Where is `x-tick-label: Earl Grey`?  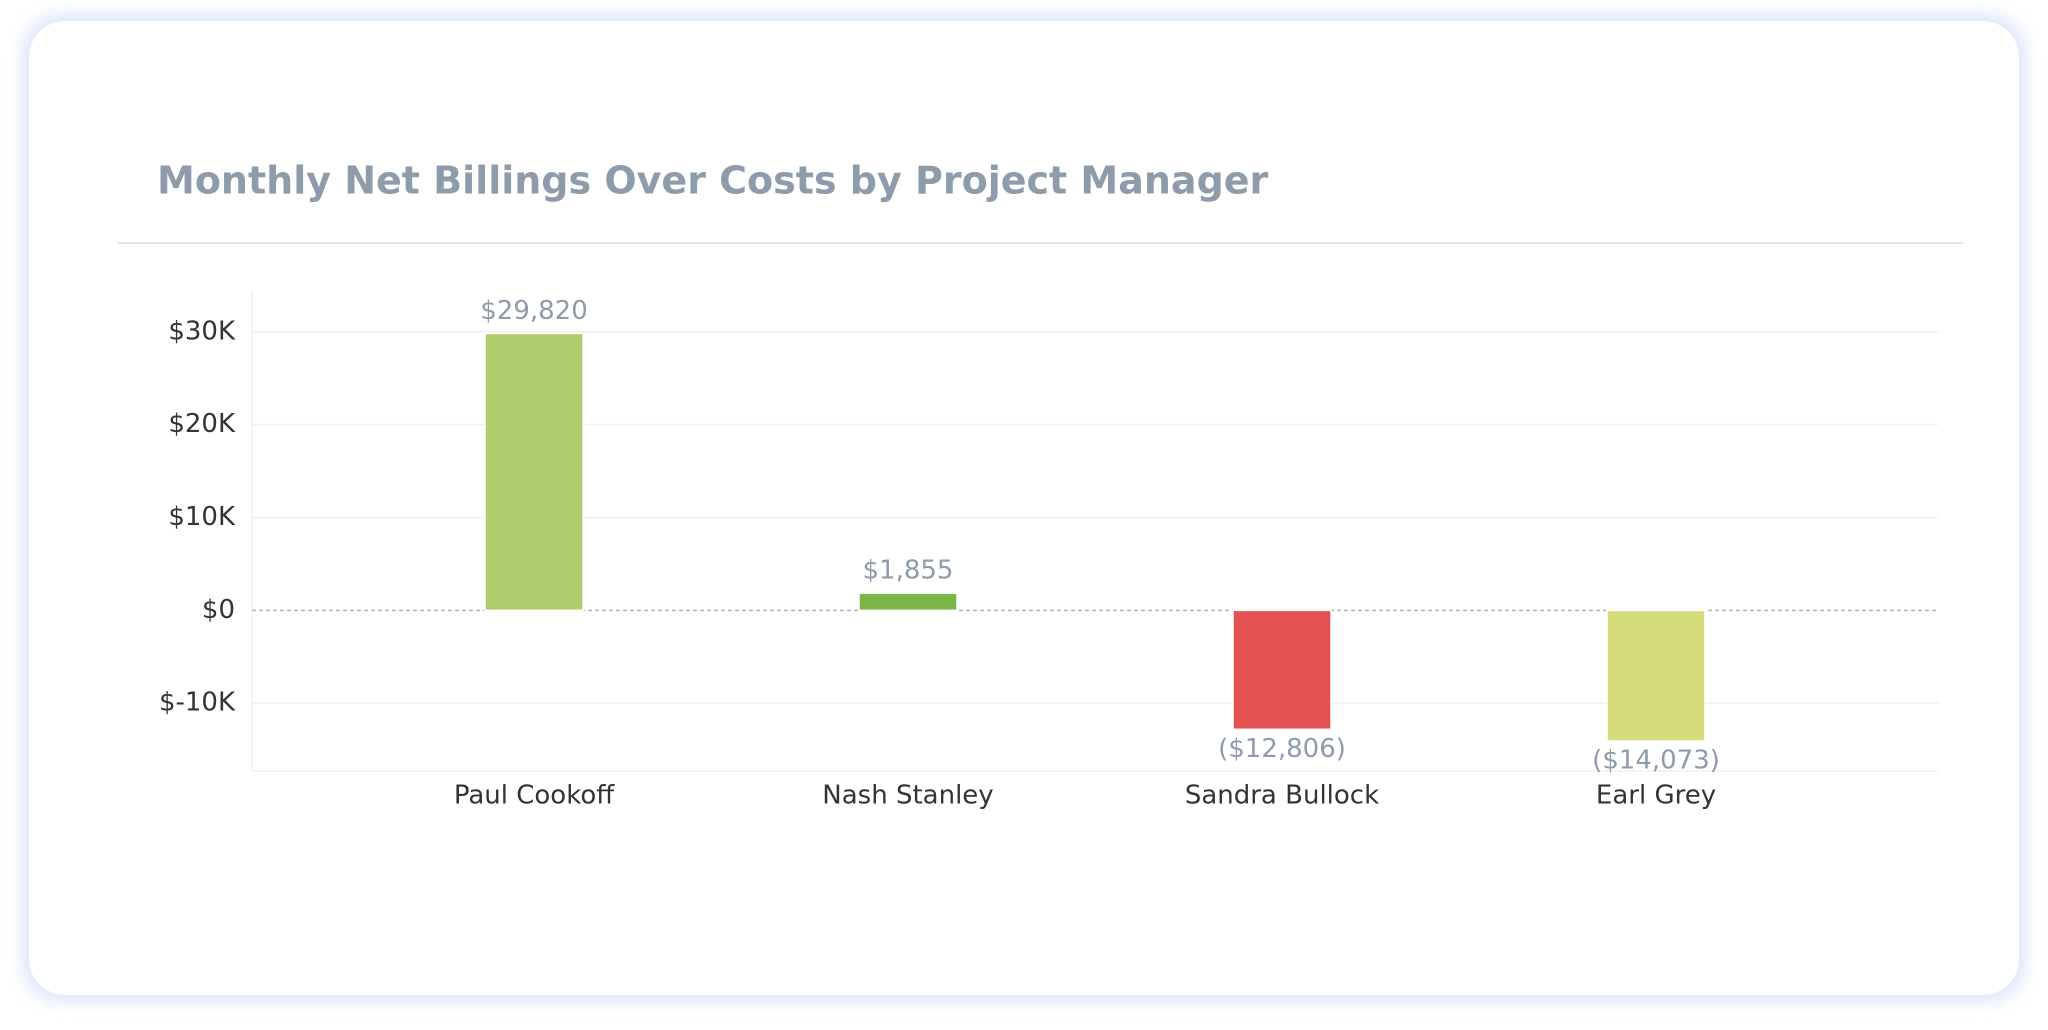
x-tick-label: Earl Grey is located at coordinates (1656, 796).